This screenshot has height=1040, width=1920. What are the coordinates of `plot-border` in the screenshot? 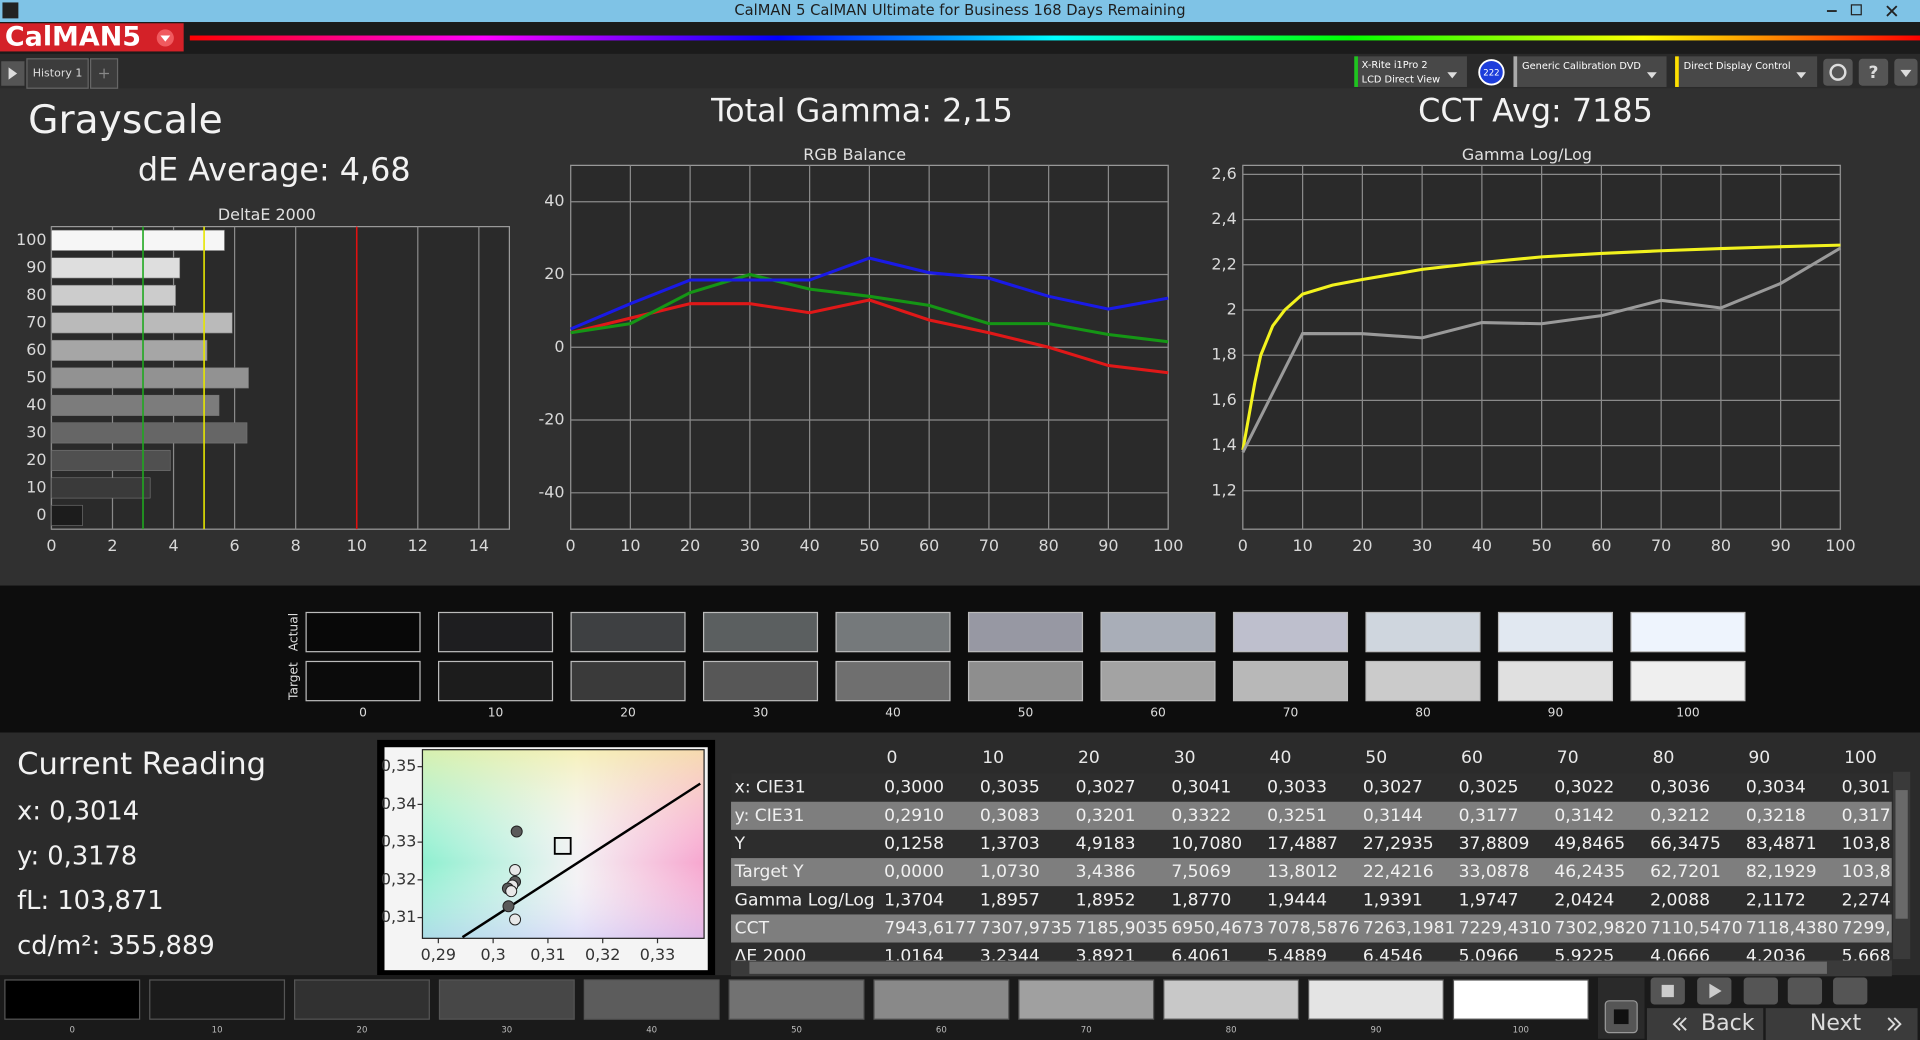 It's located at (563, 844).